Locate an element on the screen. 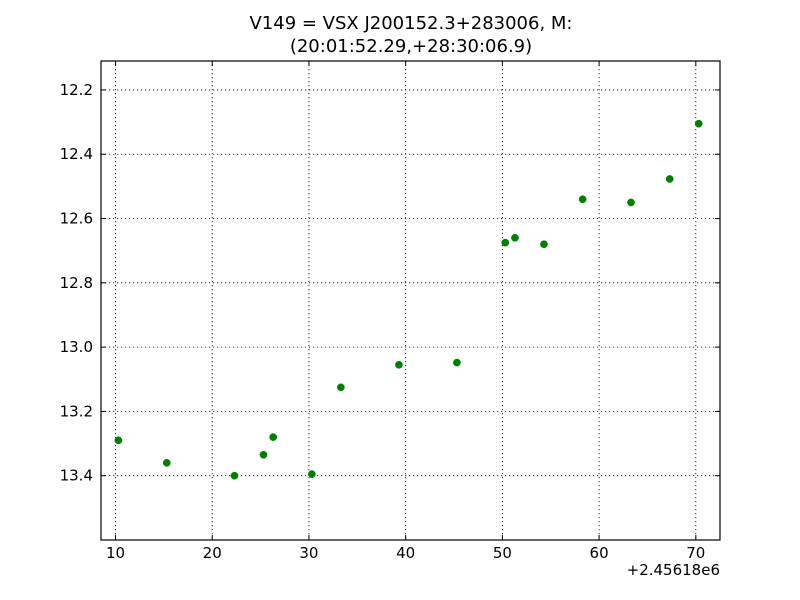 This screenshot has width=800, height=600. y-tick-label: 13.4 is located at coordinates (76, 476).